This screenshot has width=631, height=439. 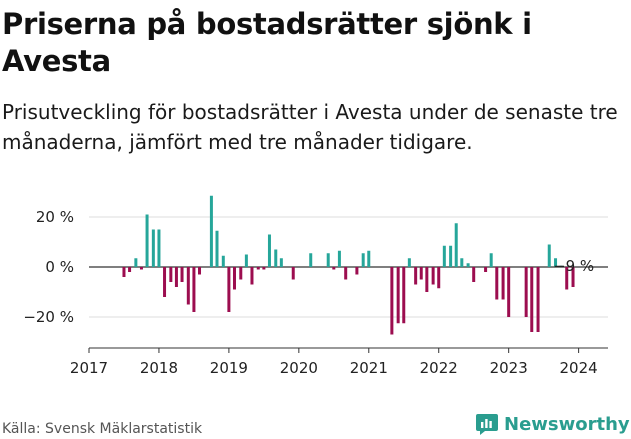 I want to click on newsworthy-icon, so click(x=487, y=424).